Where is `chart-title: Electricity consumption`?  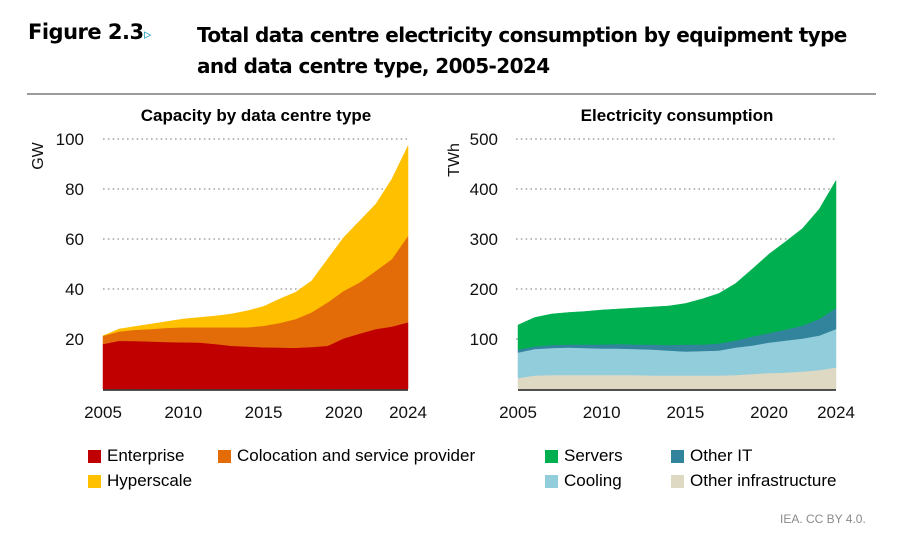
chart-title: Electricity consumption is located at coordinates (677, 115).